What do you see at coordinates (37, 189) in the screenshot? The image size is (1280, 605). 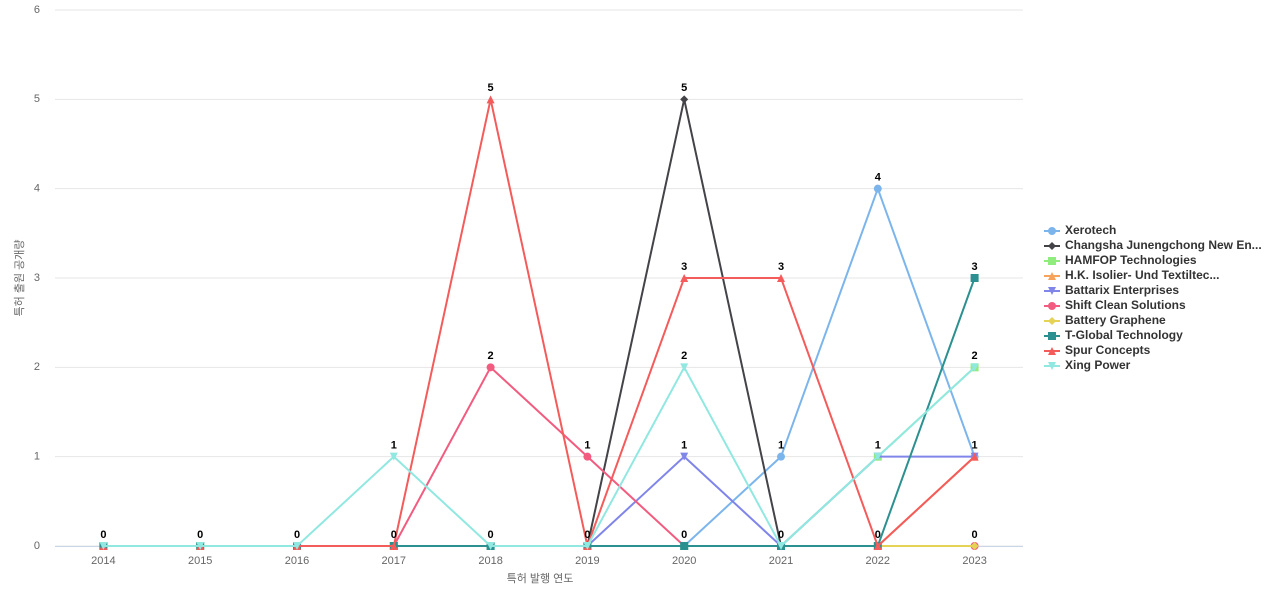 I see `y-tick-label: 4` at bounding box center [37, 189].